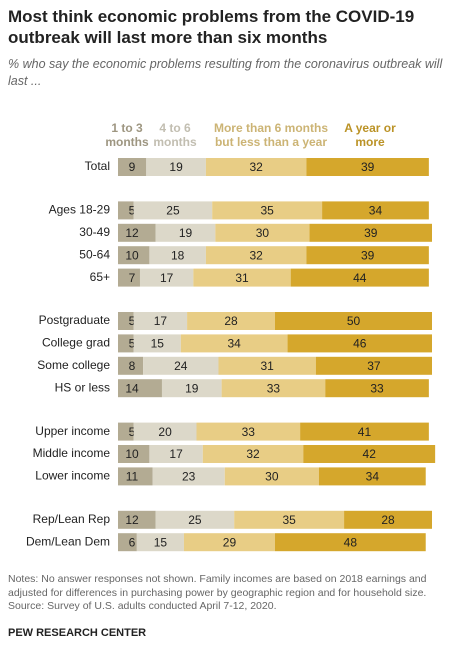 The width and height of the screenshot is (460, 658). What do you see at coordinates (132, 278) in the screenshot?
I see `value-label: 7` at bounding box center [132, 278].